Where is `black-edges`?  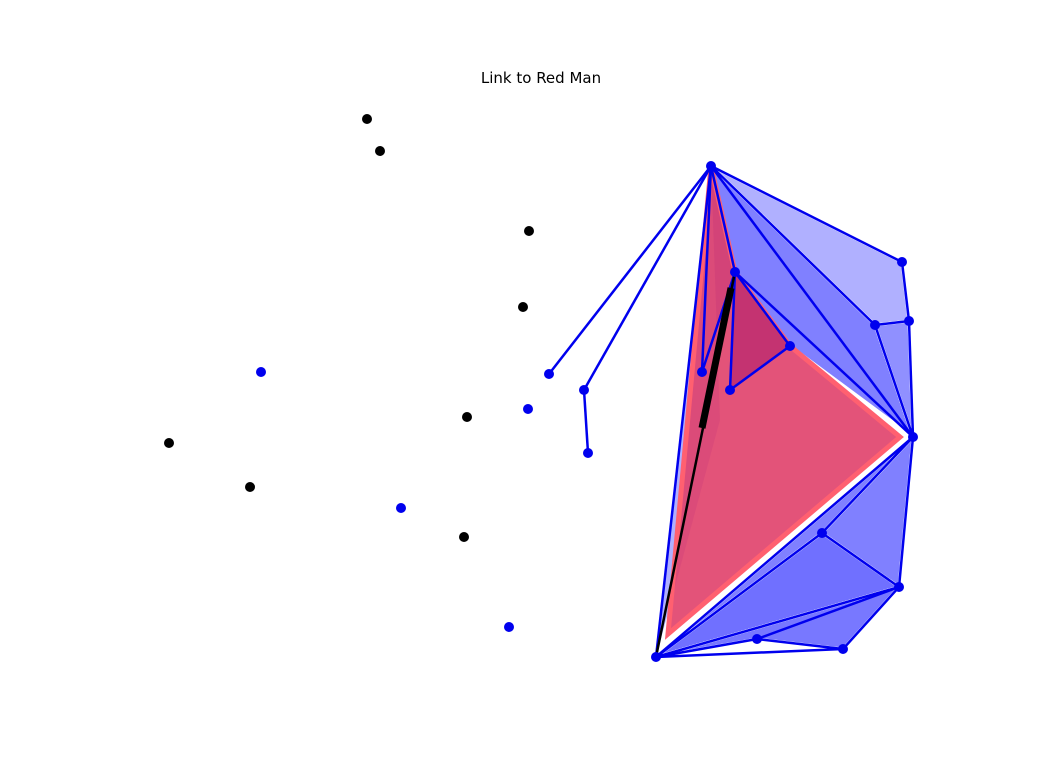 black-edges is located at coordinates (695, 464).